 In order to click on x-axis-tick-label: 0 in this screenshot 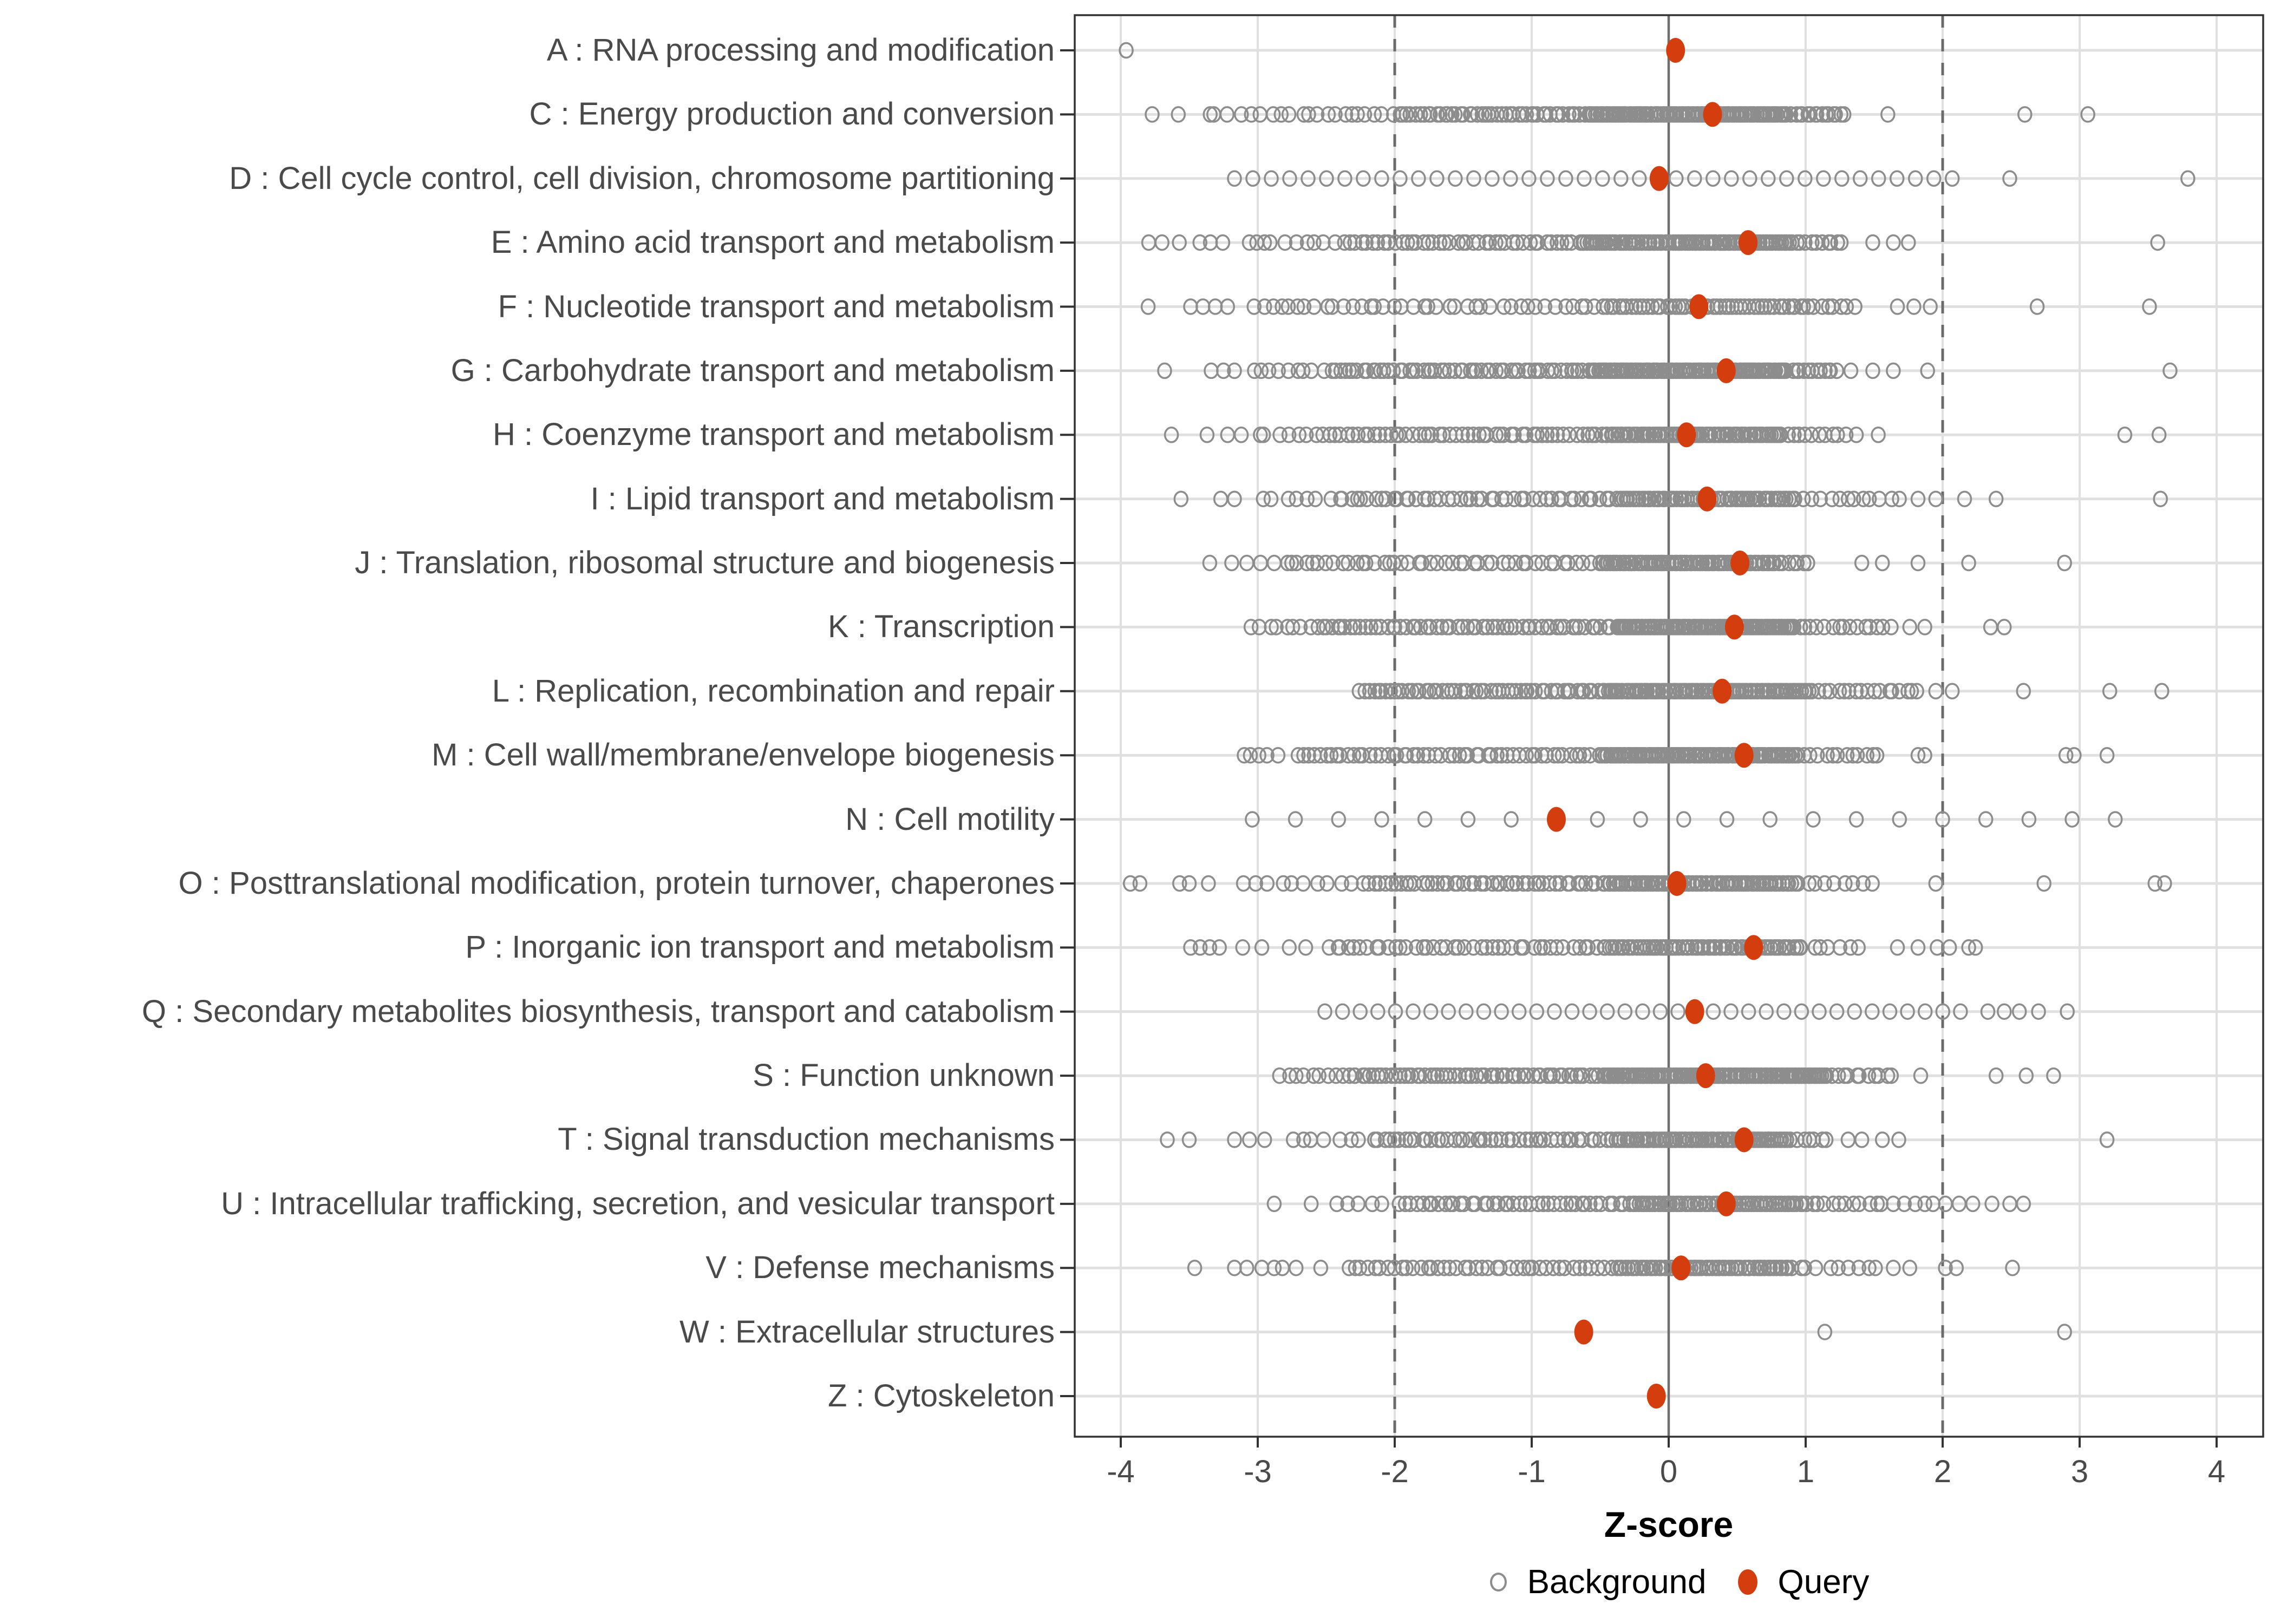, I will do `click(1669, 1472)`.